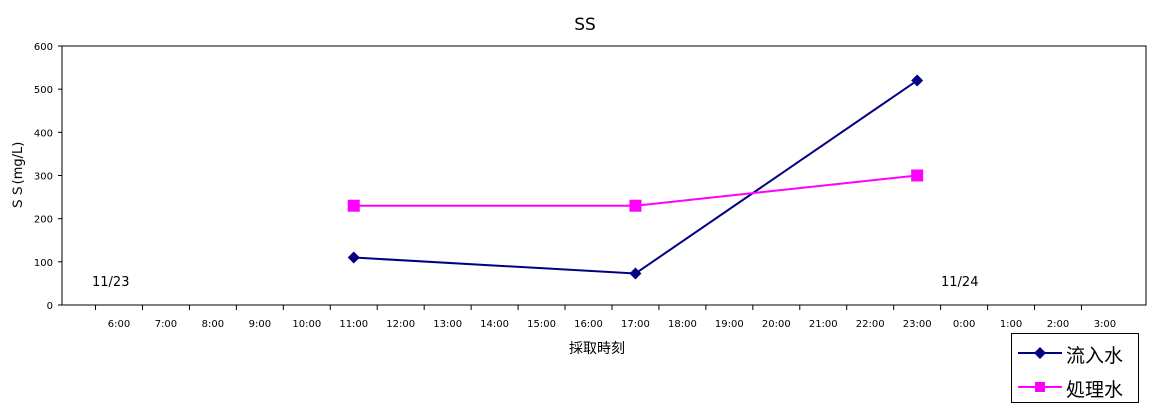  I want to click on x-tick-label: 9:00, so click(260, 324).